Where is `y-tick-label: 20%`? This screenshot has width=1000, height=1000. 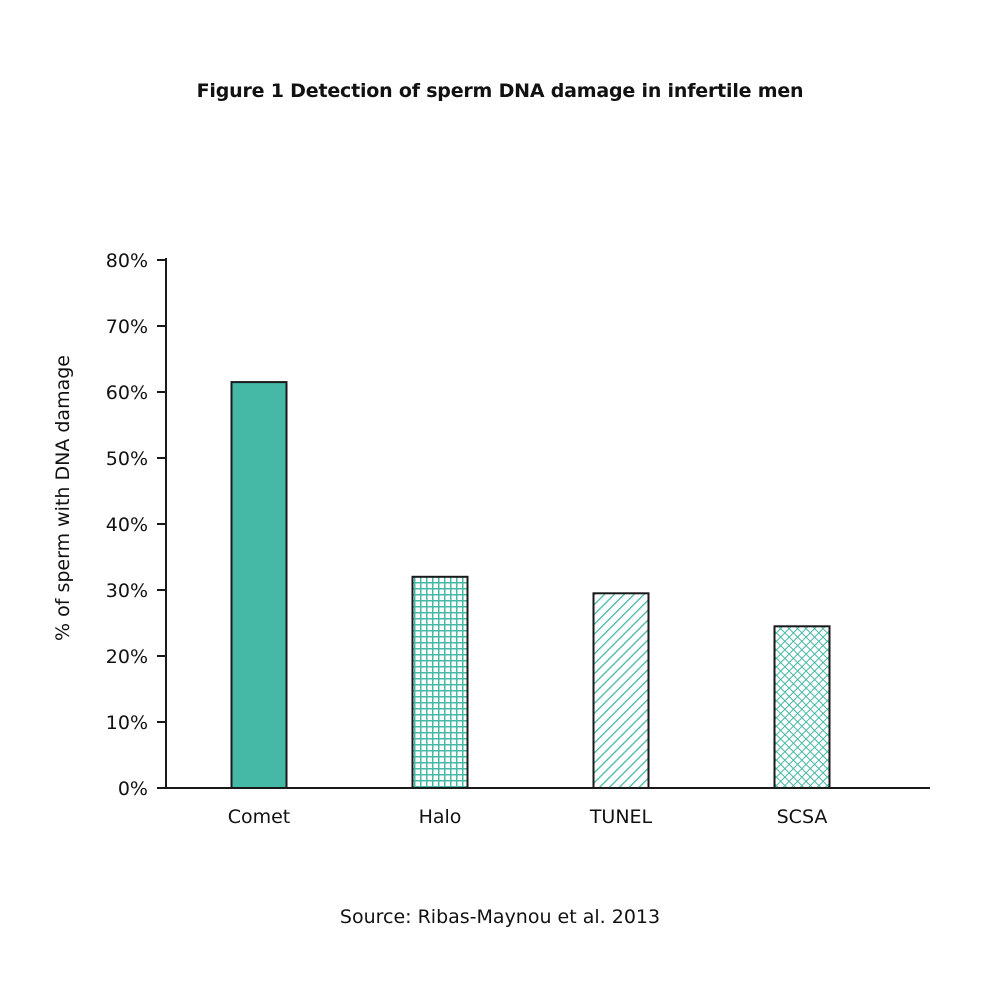 y-tick-label: 20% is located at coordinates (127, 657).